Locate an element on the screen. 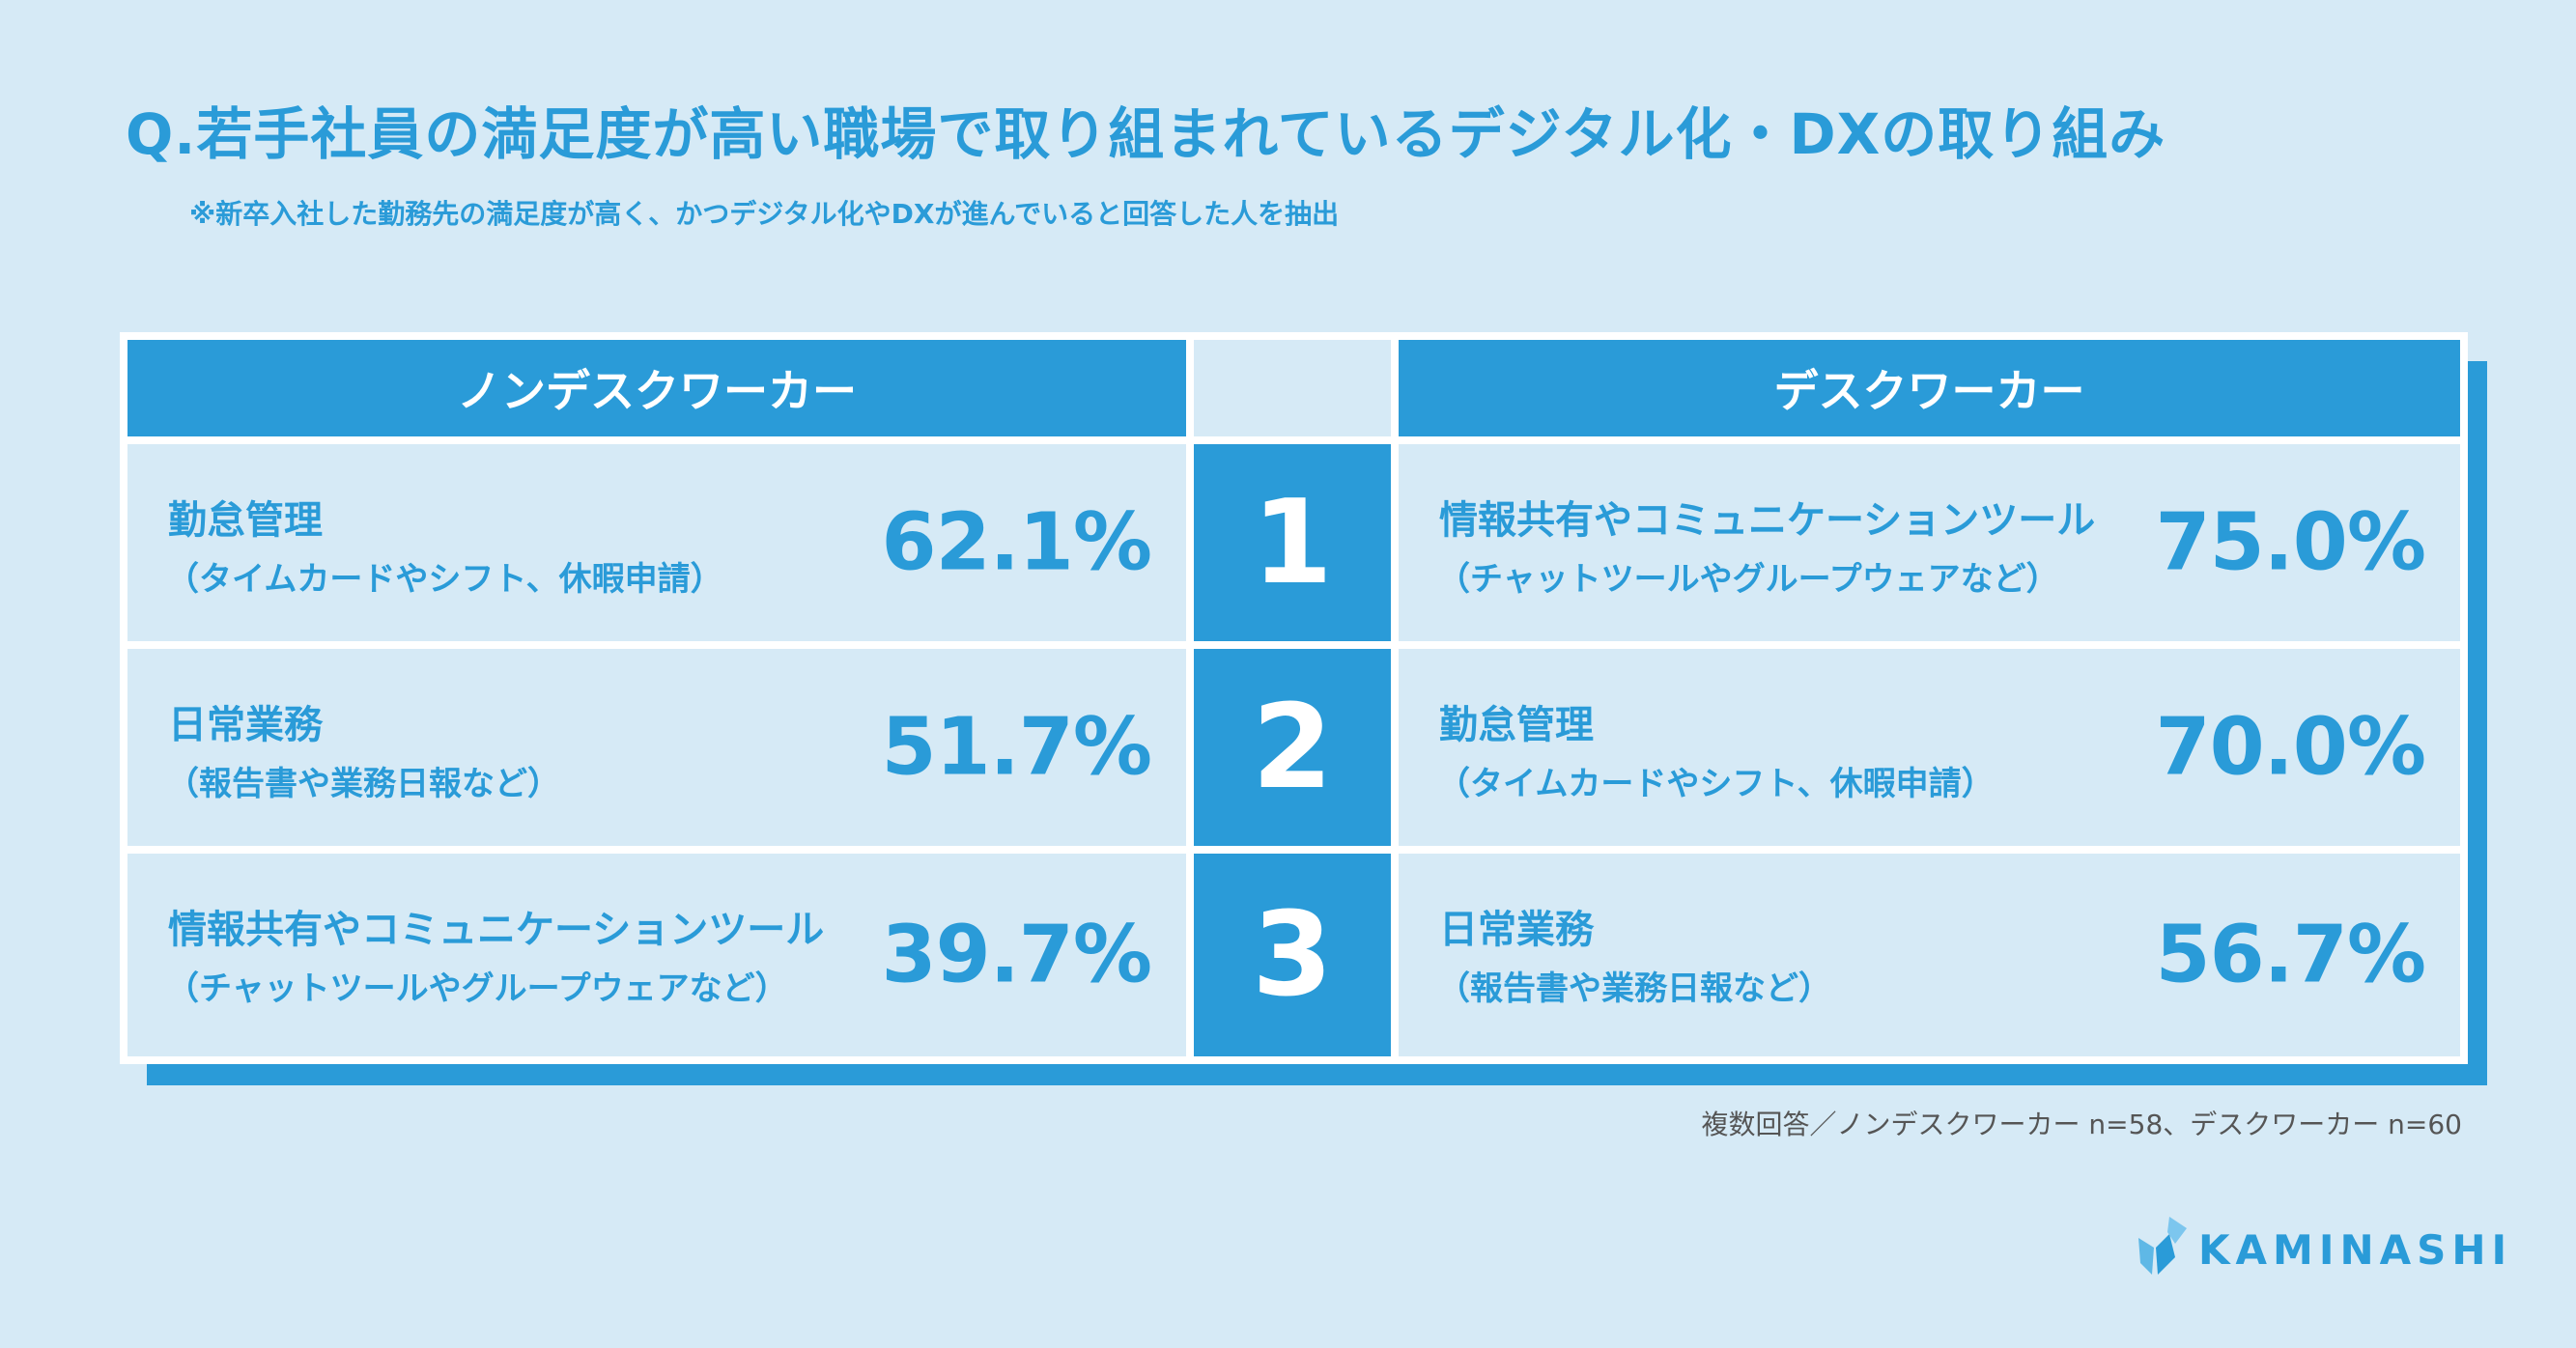  item-percentage: 75.0% is located at coordinates (2290, 542).